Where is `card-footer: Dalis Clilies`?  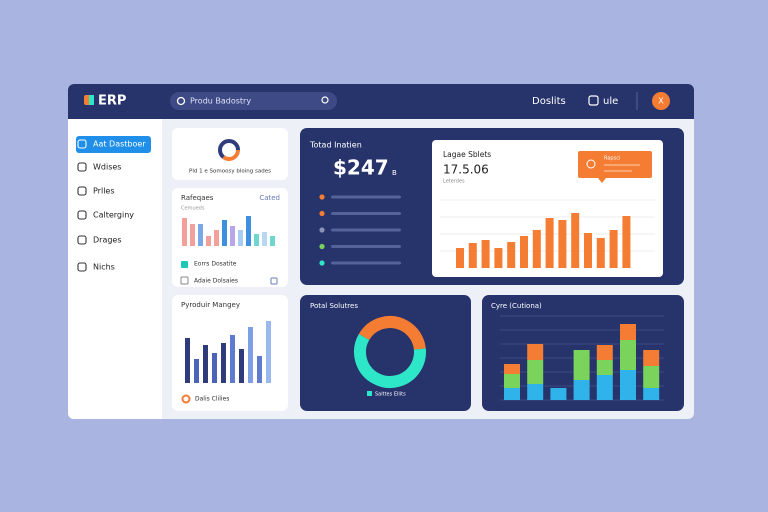
card-footer: Dalis Clilies is located at coordinates (212, 399).